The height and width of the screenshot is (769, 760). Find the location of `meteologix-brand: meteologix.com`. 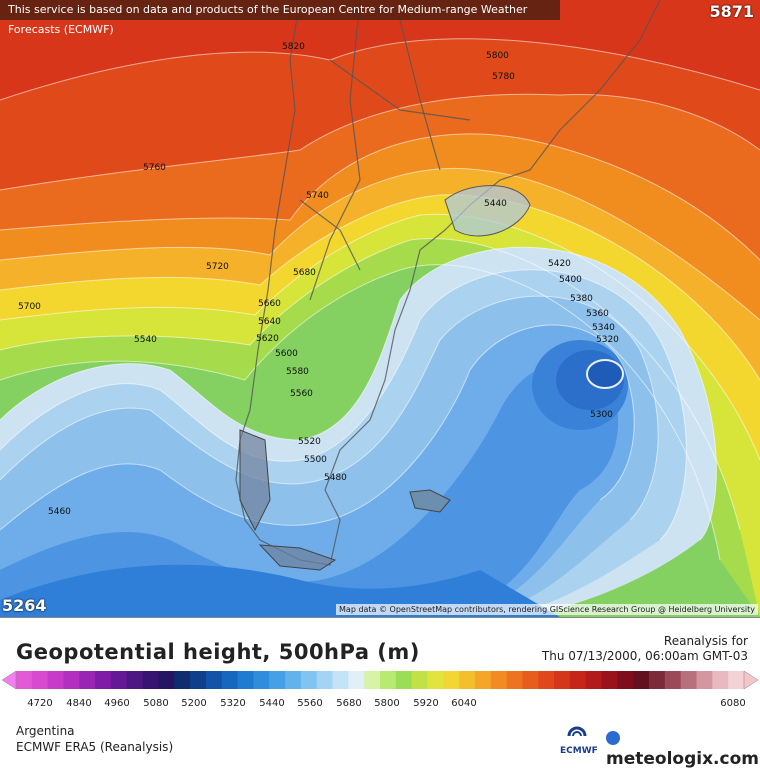

meteologix-brand: meteologix.com is located at coordinates (683, 749).